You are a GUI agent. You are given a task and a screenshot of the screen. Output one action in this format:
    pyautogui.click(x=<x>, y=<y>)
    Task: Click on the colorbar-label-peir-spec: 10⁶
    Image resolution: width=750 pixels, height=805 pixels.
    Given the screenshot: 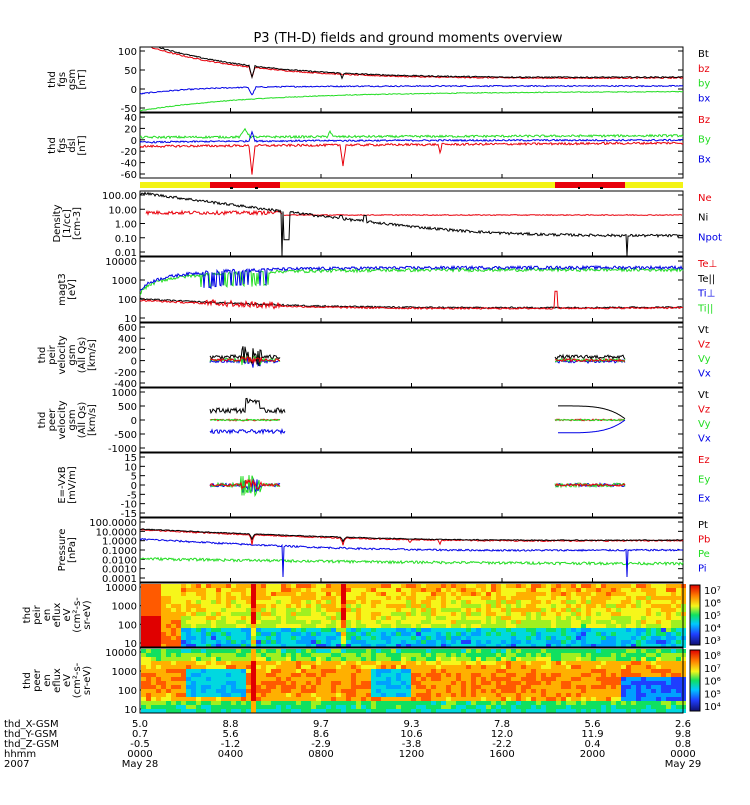 What is the action you would take?
    pyautogui.click(x=712, y=604)
    